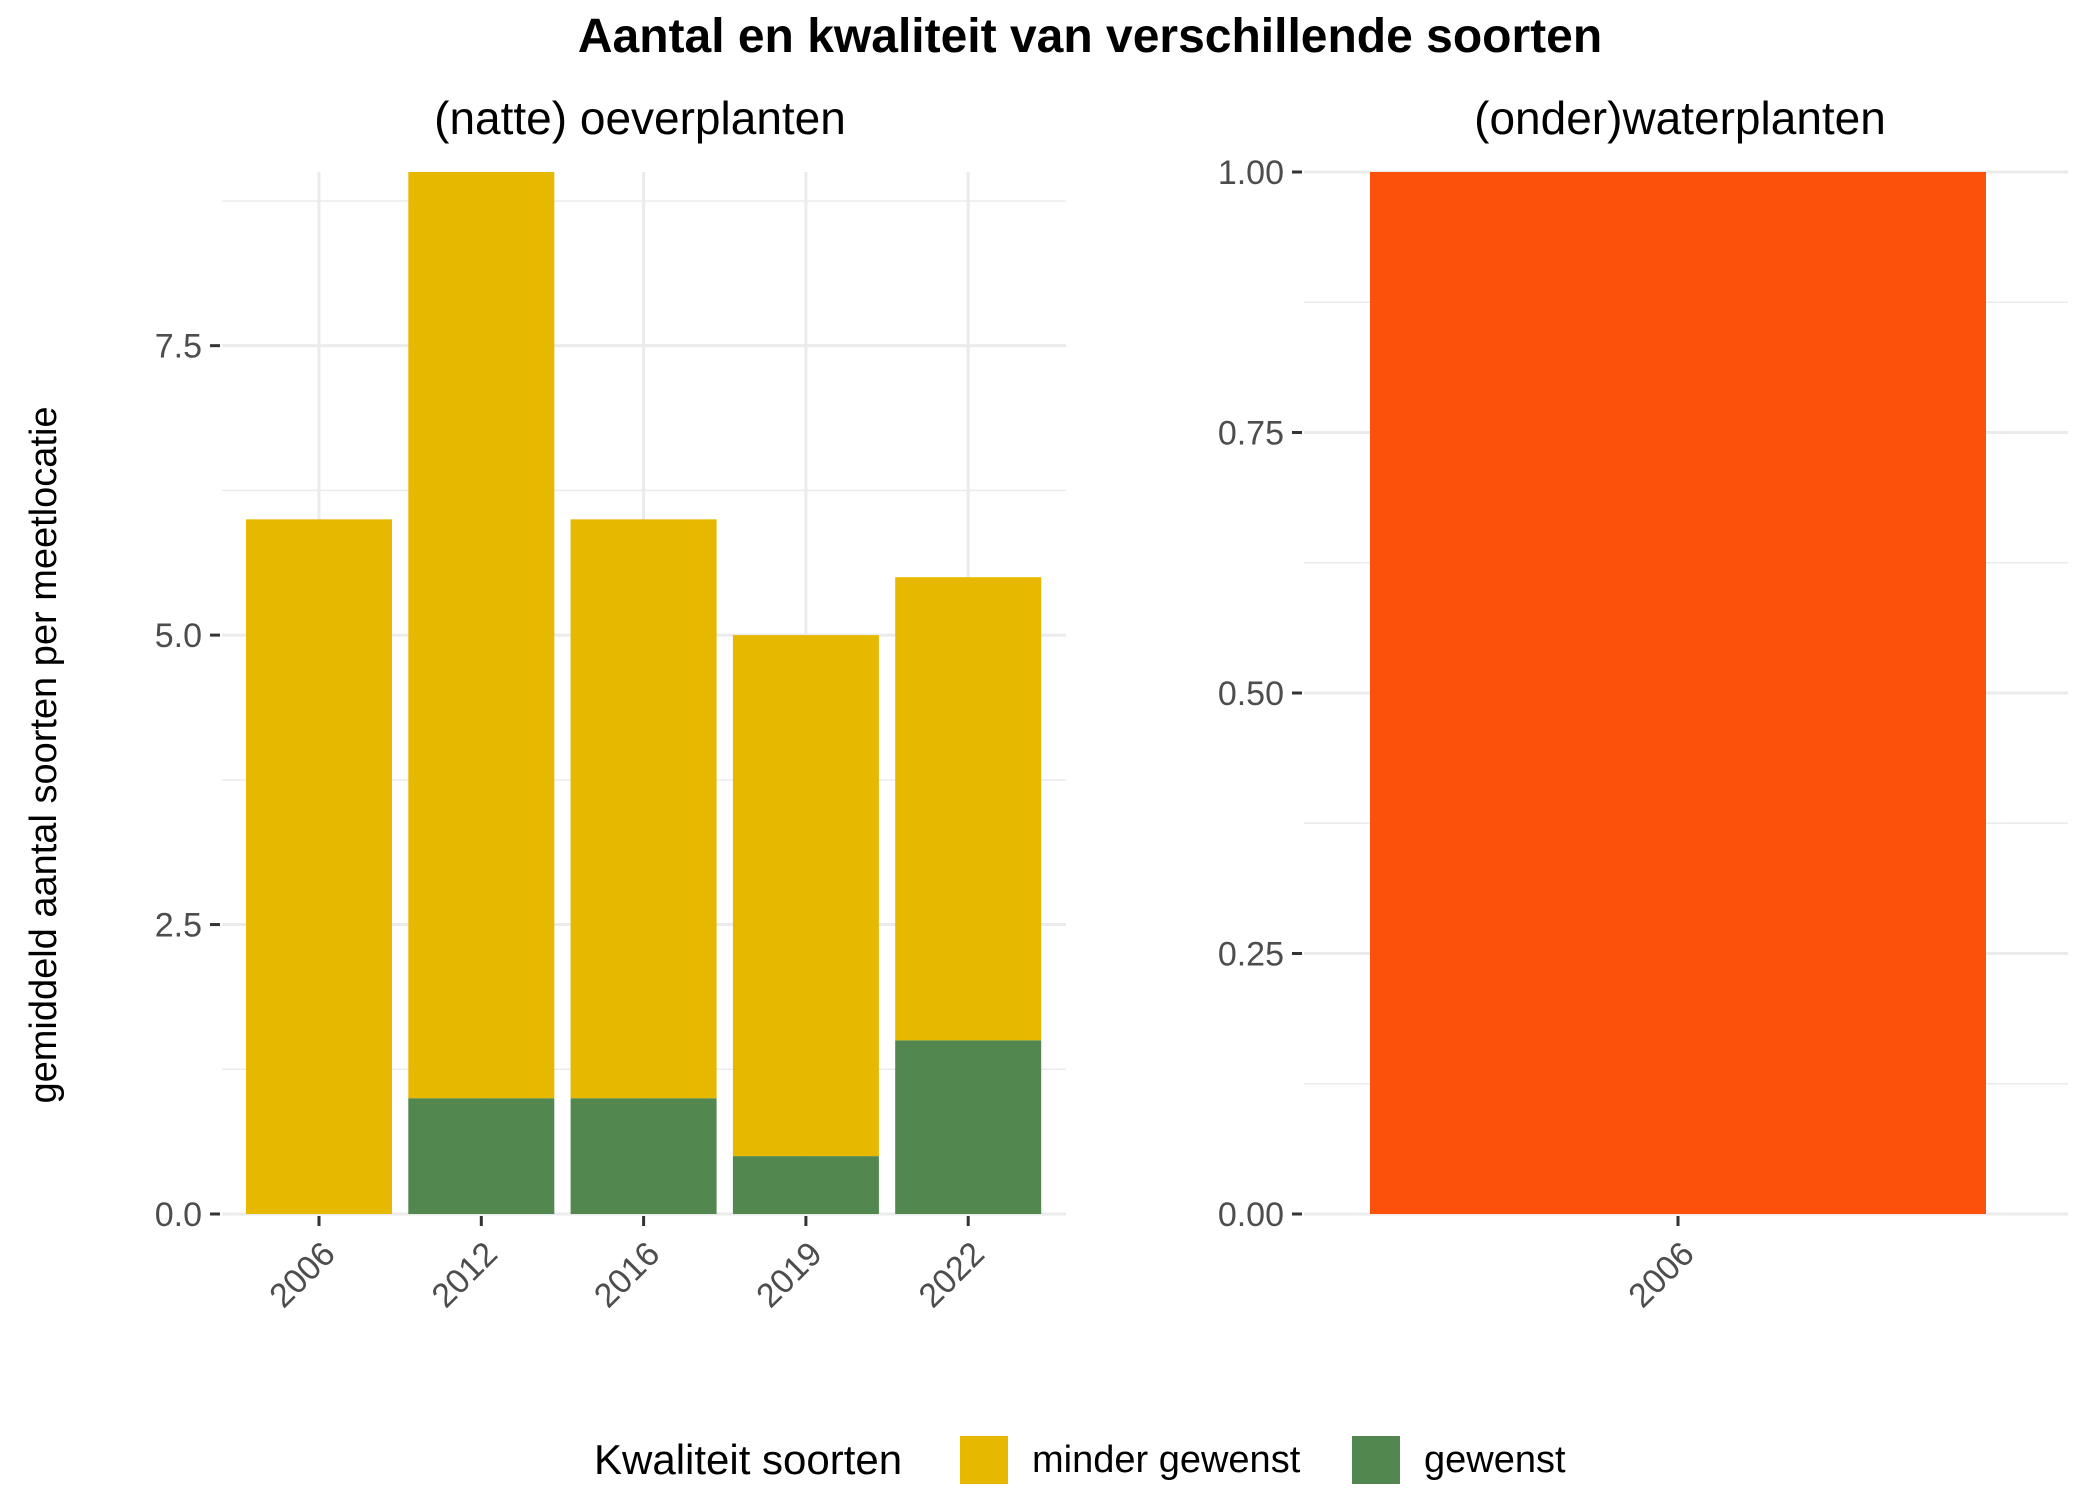 This screenshot has width=2100, height=1500. What do you see at coordinates (968, 1127) in the screenshot?
I see `bar-gewenst-2022` at bounding box center [968, 1127].